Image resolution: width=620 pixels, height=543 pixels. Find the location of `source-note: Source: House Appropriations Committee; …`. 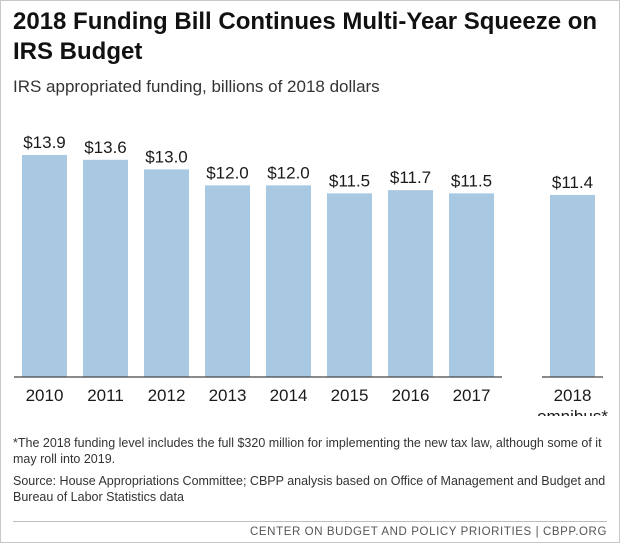

source-note: Source: House Appropriations Committee; … is located at coordinates (309, 489).